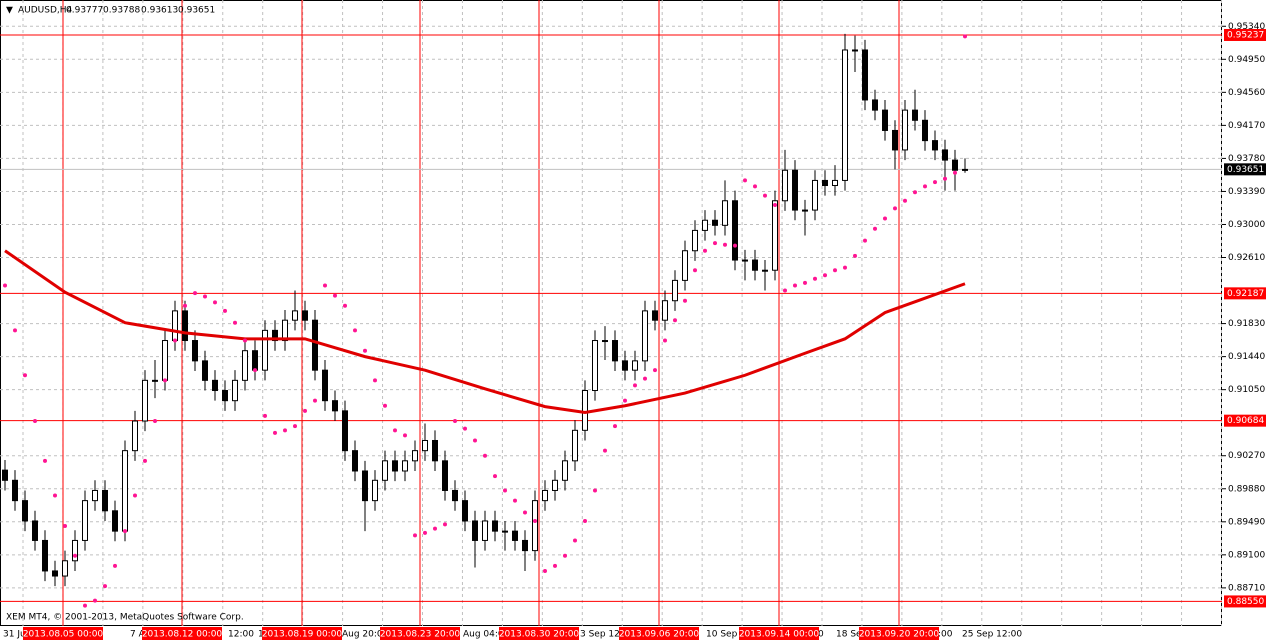 This screenshot has width=1266, height=642. Describe the element at coordinates (241, 635) in the screenshot. I see `x-tick-label: 12:00` at that location.